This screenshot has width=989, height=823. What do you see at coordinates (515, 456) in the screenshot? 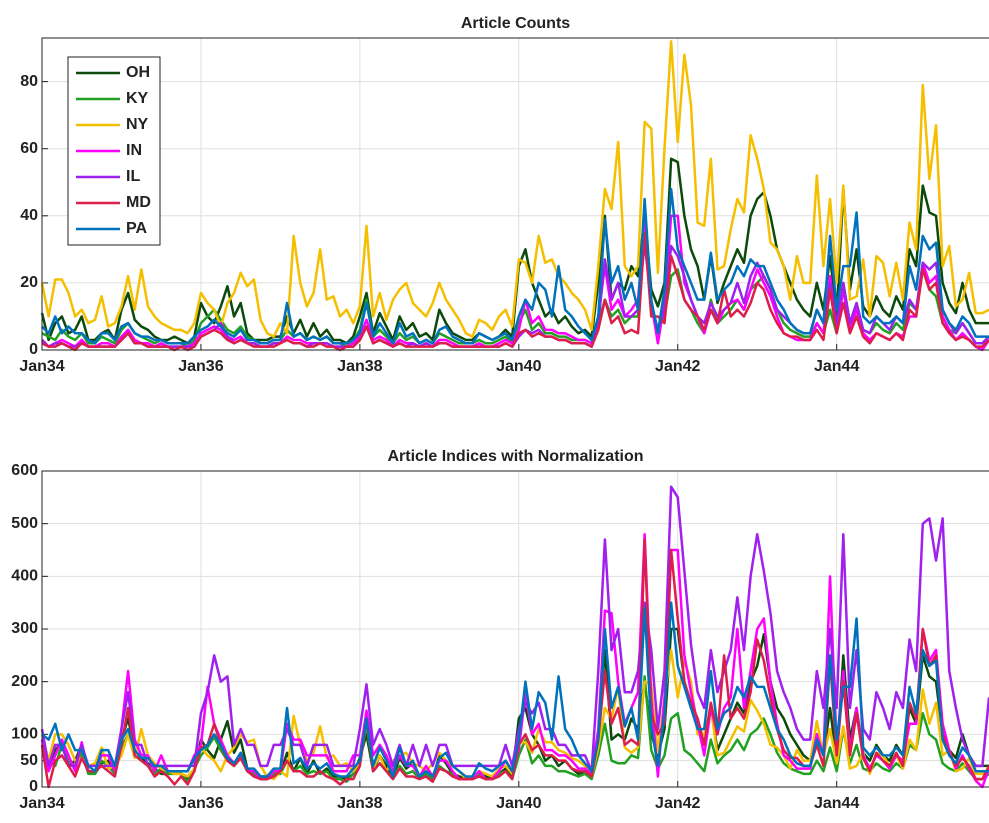
I see `chart-title: Article Indices with Normalization` at bounding box center [515, 456].